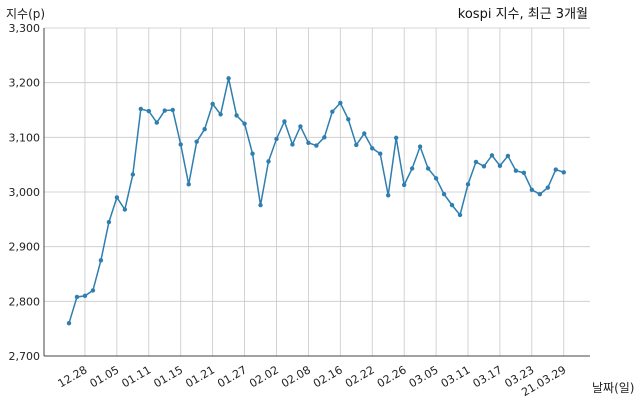 The width and height of the screenshot is (640, 418). I want to click on y-tick-label: 3,100, so click(25, 137).